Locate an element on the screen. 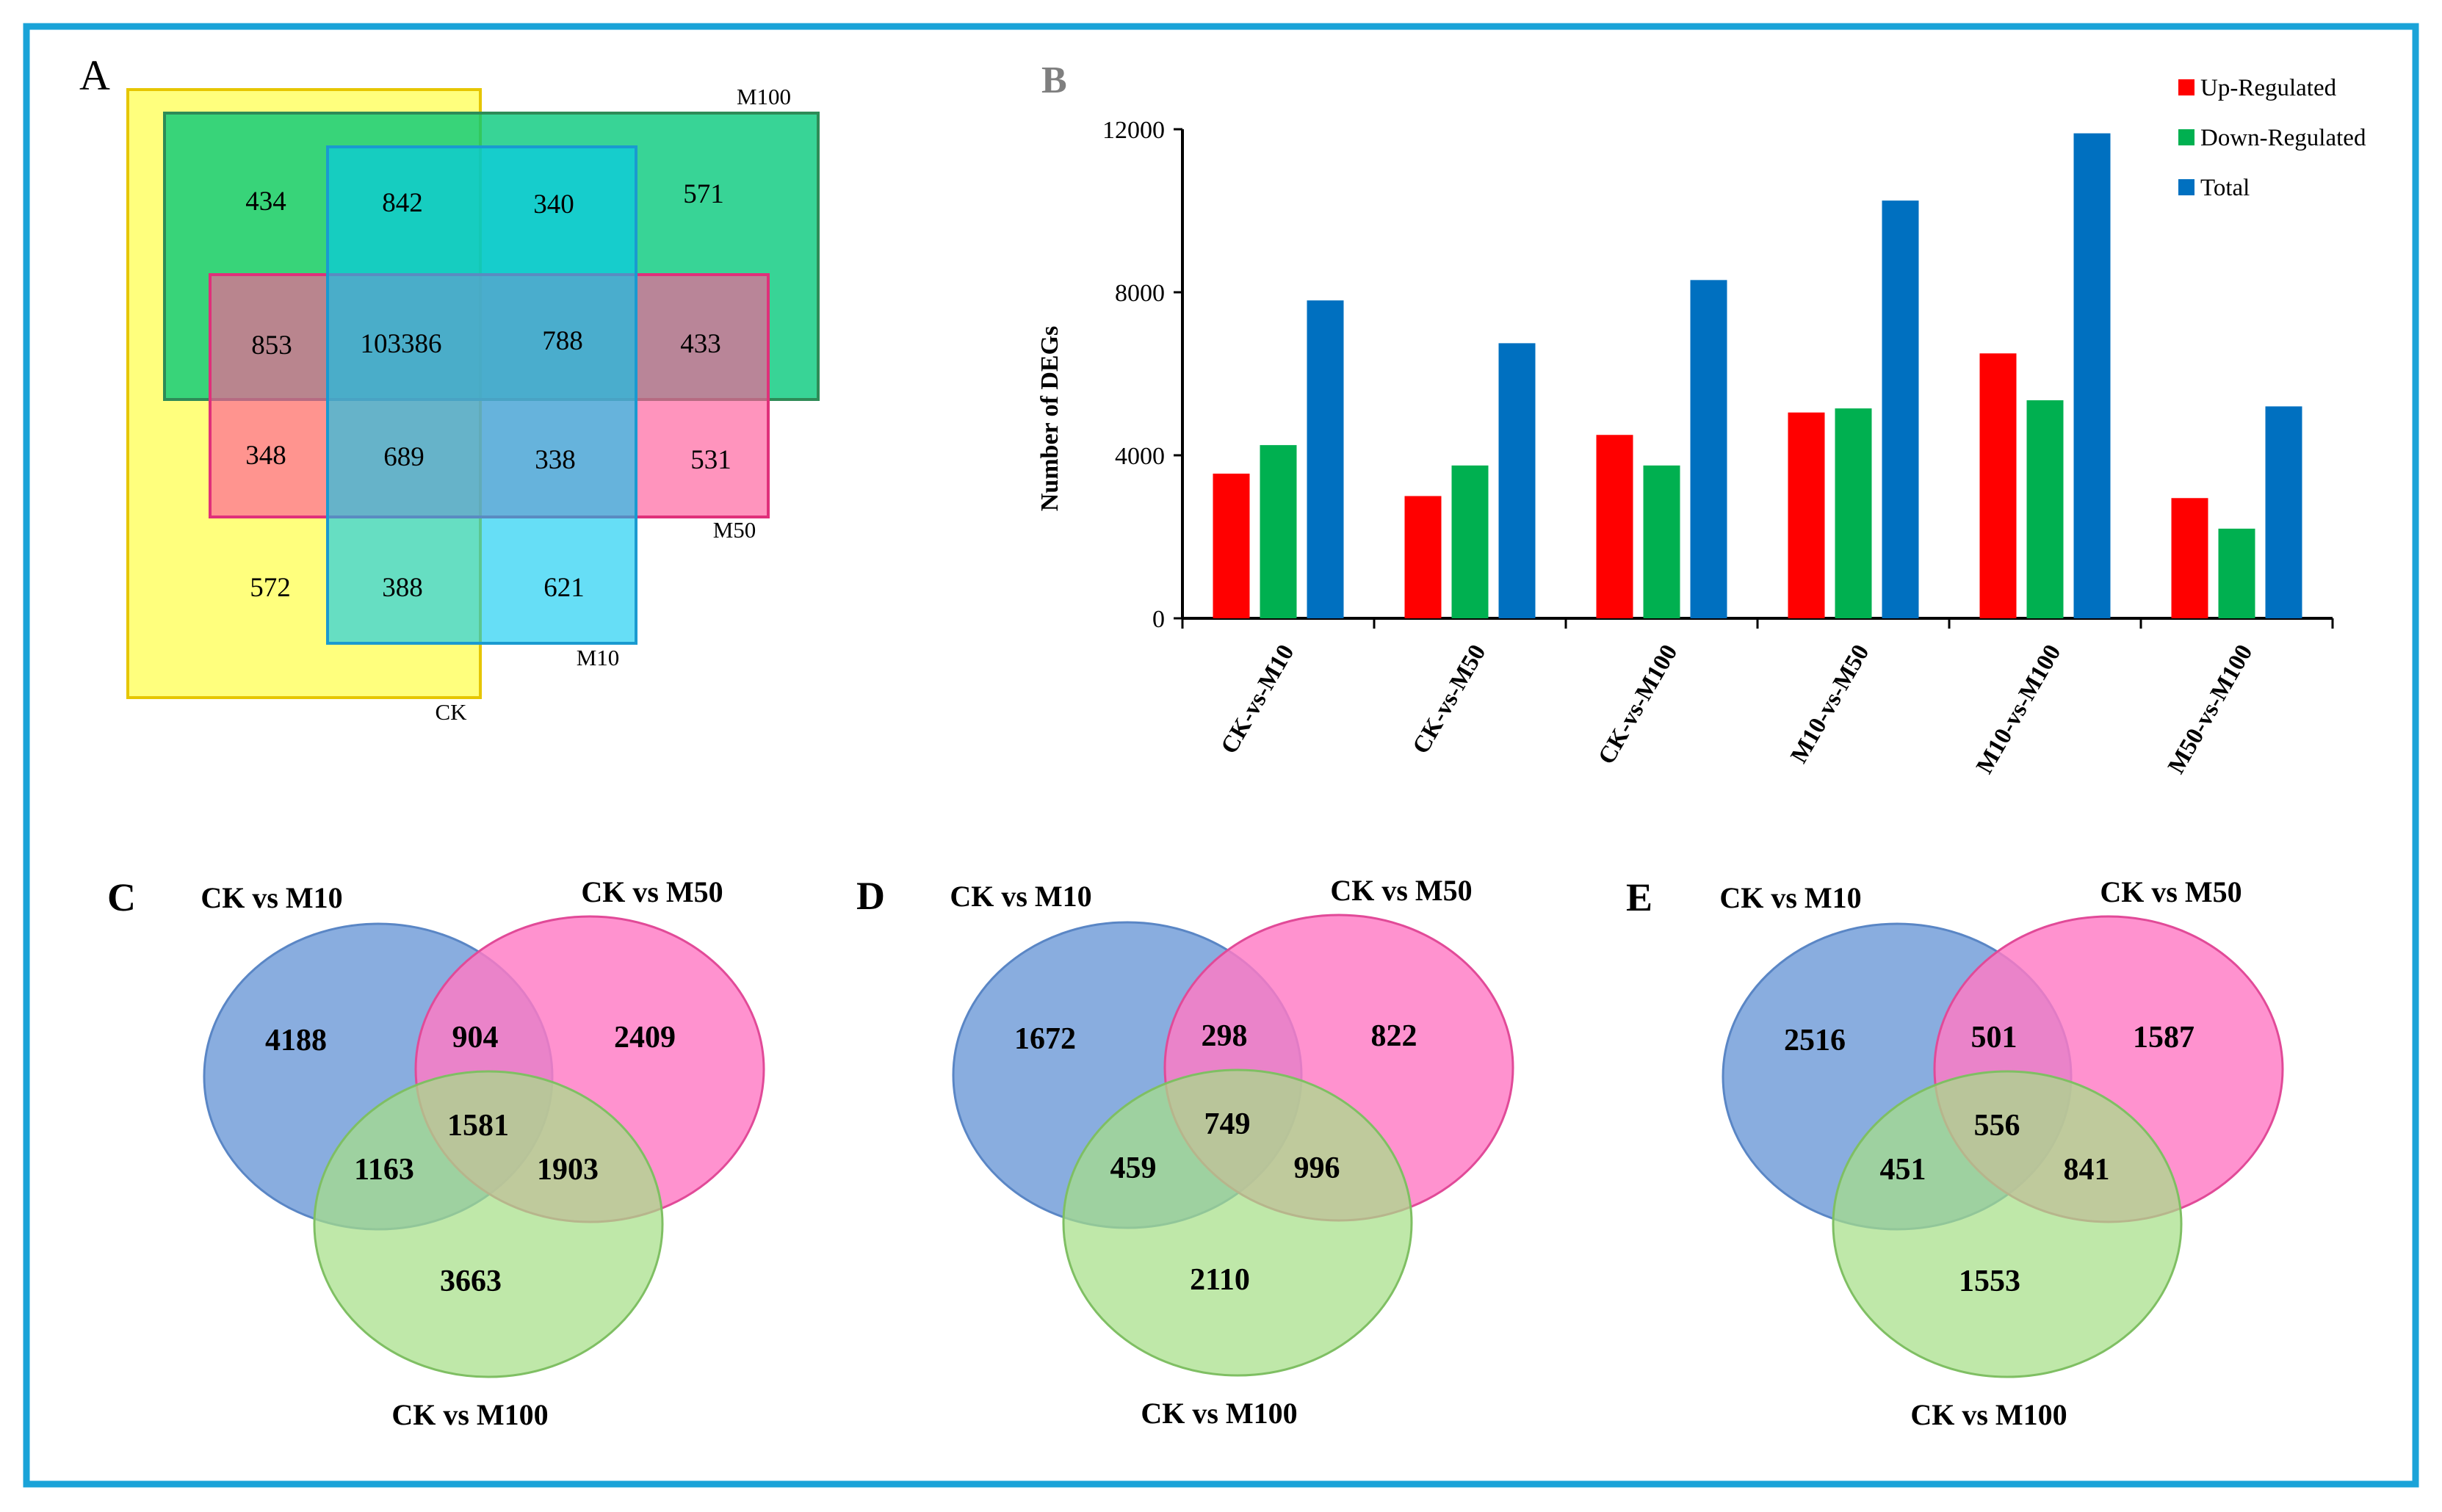 This screenshot has width=2442, height=1512. region-bc: 996 is located at coordinates (1317, 1168).